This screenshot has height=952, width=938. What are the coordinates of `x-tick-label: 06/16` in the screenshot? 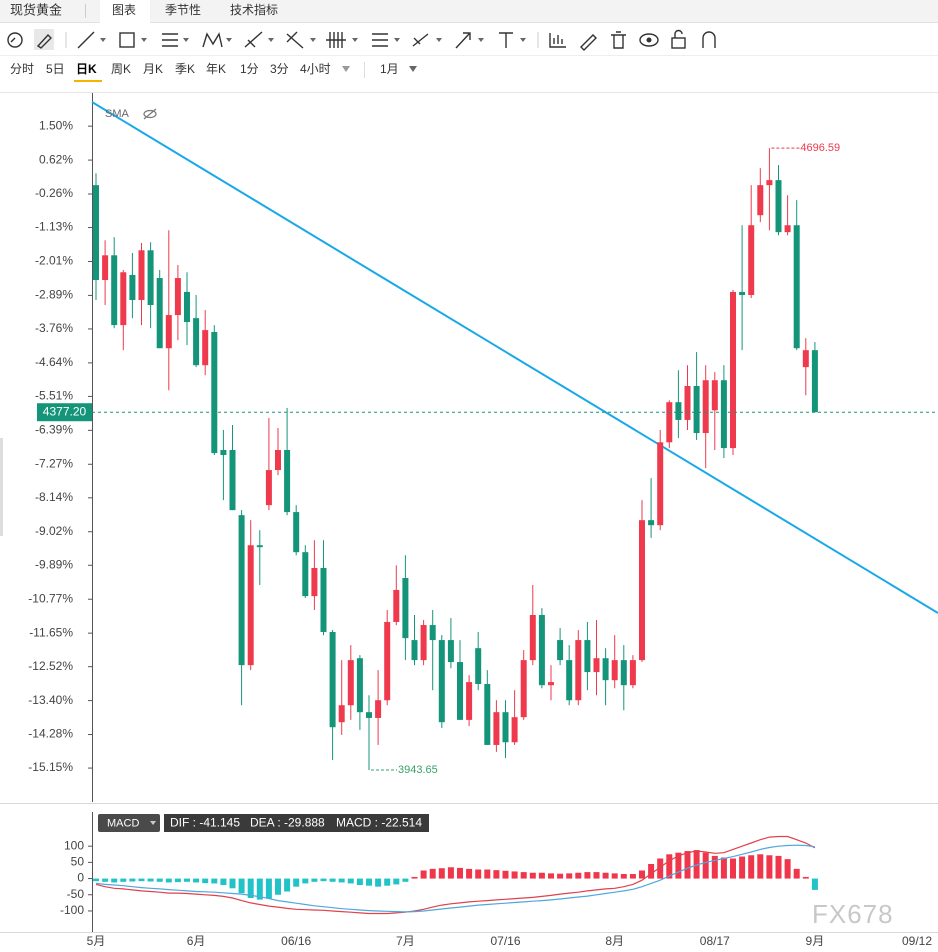 It's located at (296, 941).